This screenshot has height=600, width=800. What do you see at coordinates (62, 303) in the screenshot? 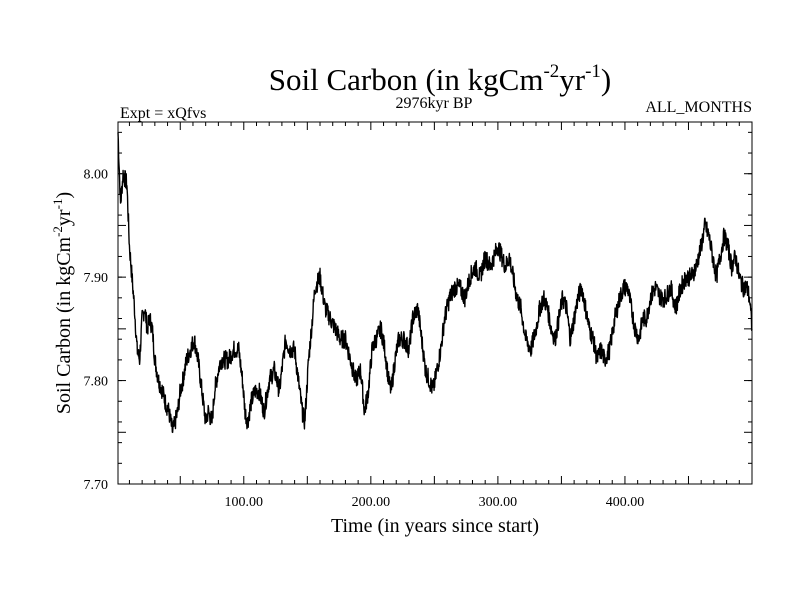
I see `y-axis-label: Soil Carbon (in kgCm-2yr-1)` at bounding box center [62, 303].